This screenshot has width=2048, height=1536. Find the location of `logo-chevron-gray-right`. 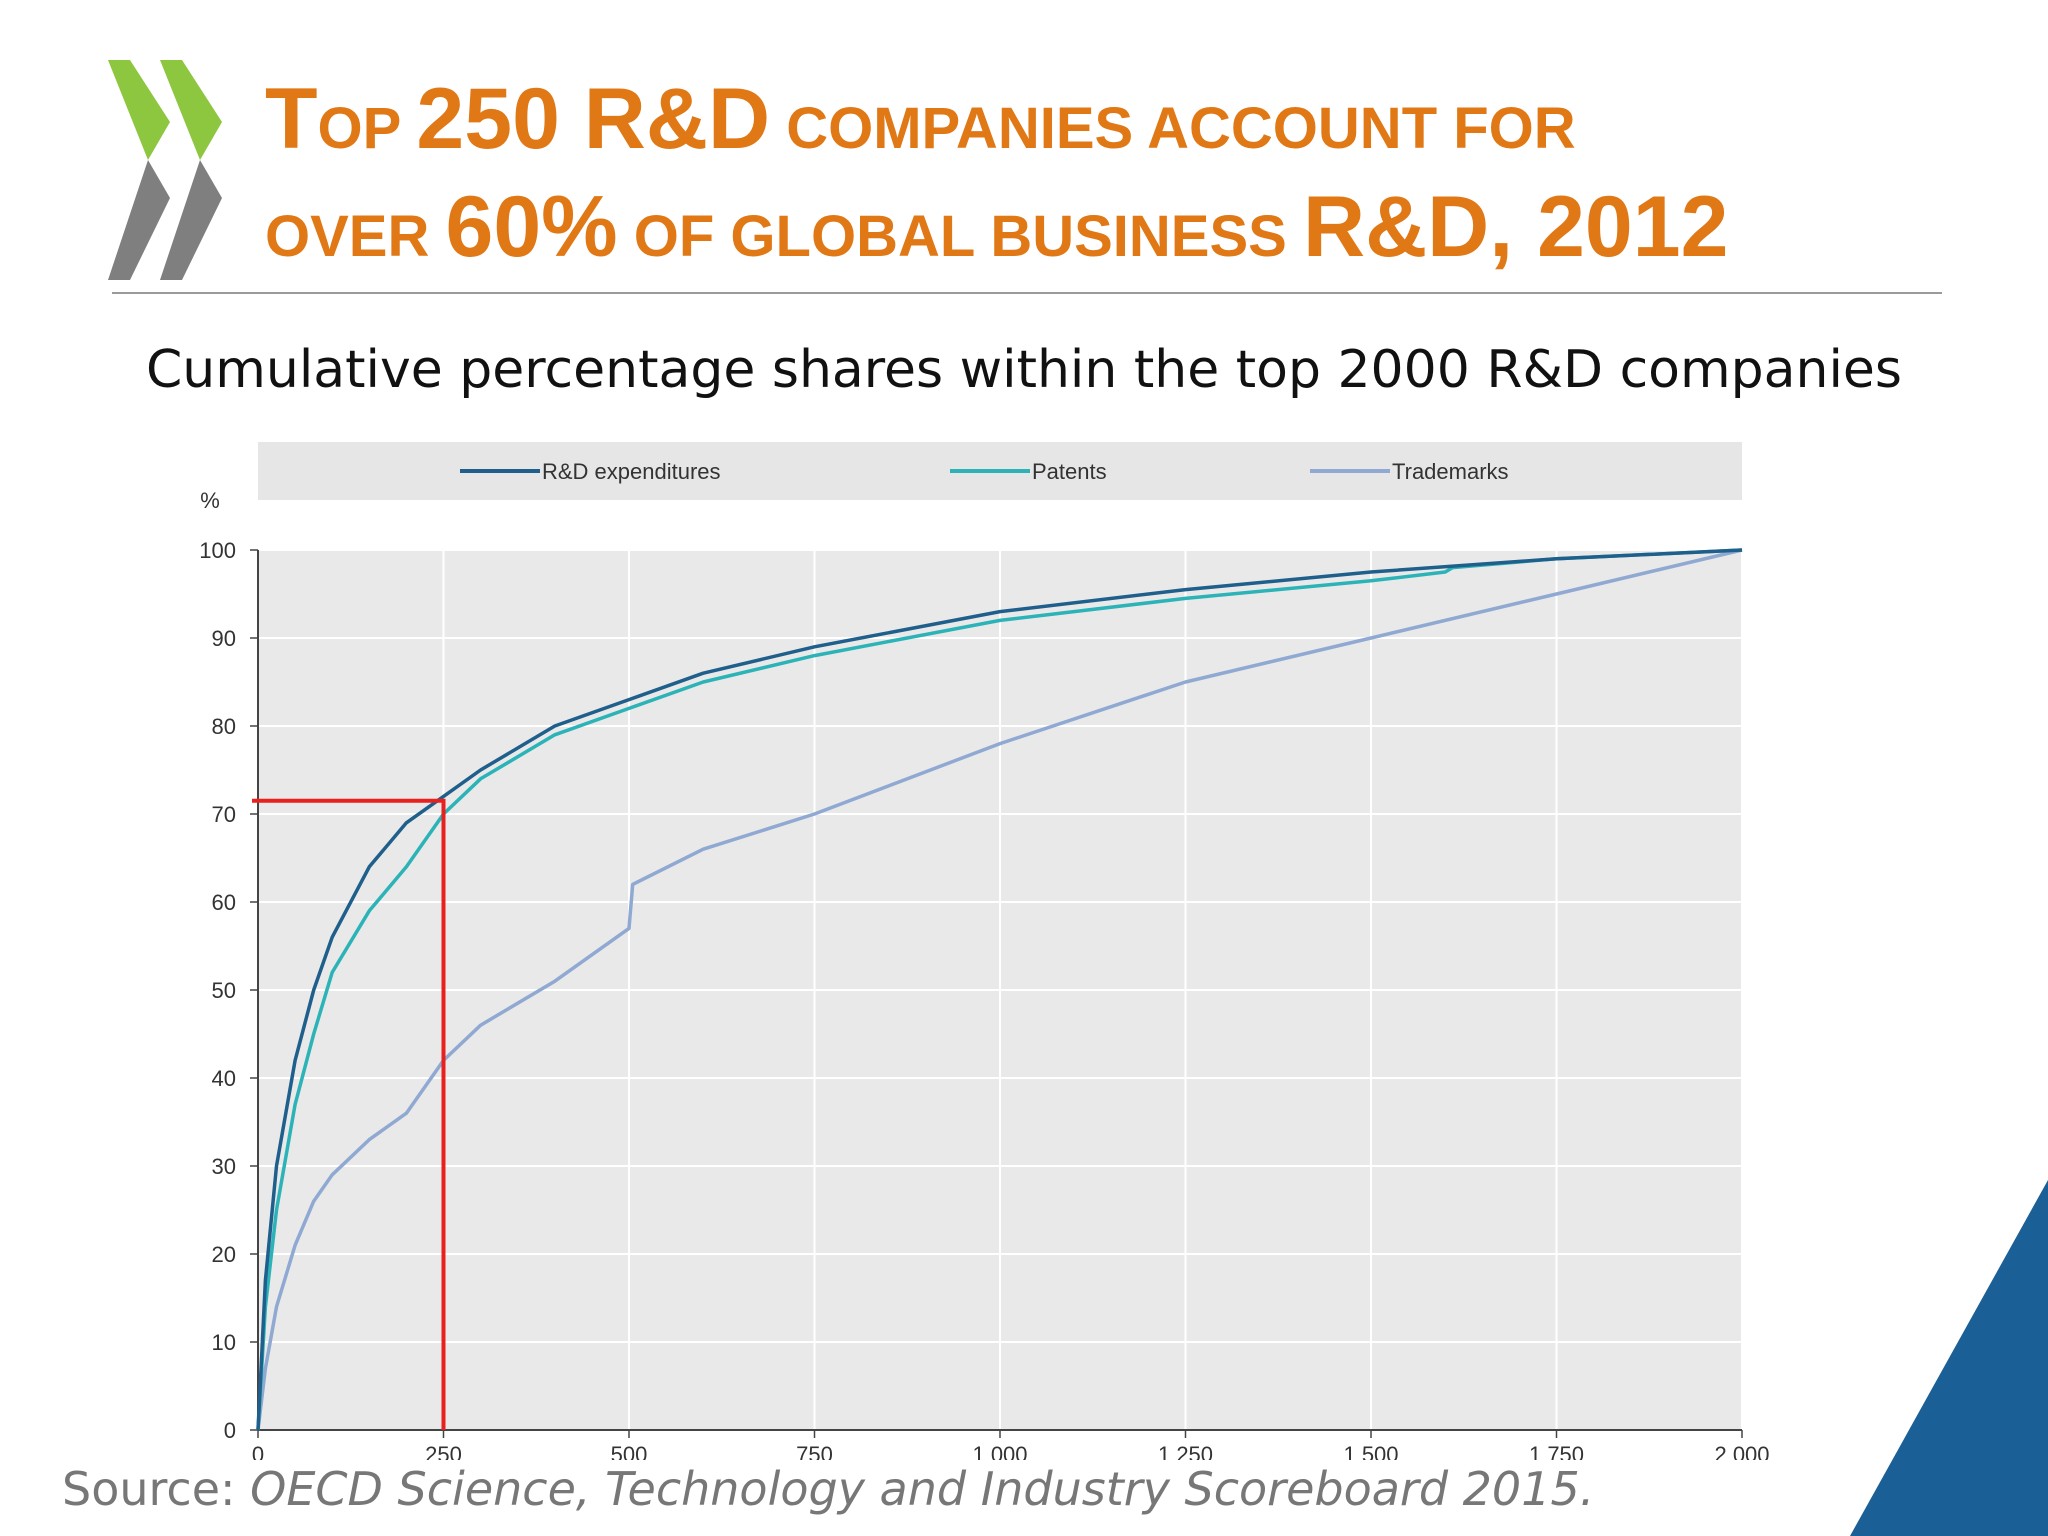

logo-chevron-gray-right is located at coordinates (191, 220).